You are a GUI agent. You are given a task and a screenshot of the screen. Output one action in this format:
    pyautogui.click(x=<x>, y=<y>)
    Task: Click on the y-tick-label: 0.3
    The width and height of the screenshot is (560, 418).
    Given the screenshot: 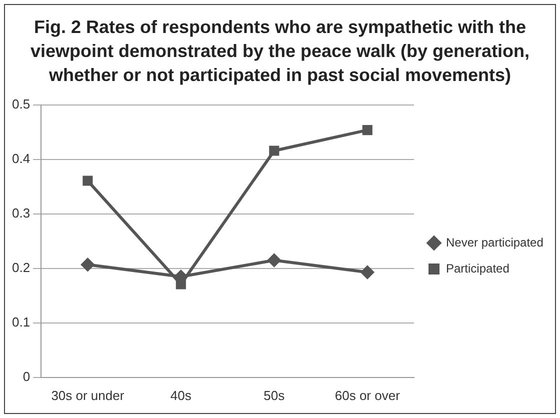 What is the action you would take?
    pyautogui.click(x=21, y=213)
    